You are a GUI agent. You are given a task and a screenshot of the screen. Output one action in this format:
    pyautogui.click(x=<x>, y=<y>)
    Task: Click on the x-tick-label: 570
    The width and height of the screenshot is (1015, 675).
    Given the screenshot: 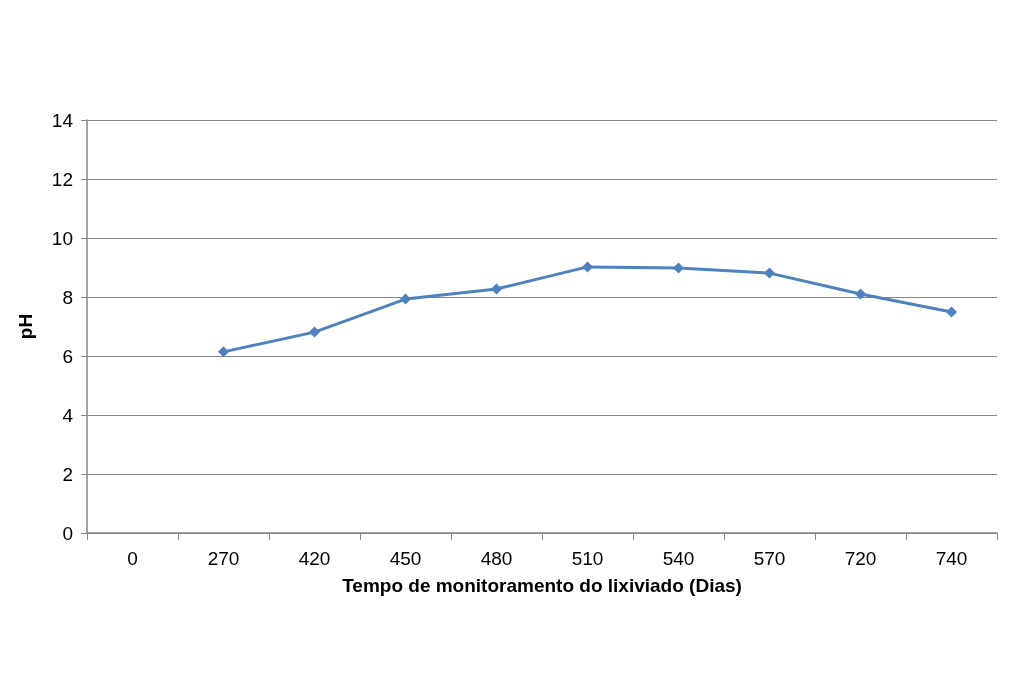 What is the action you would take?
    pyautogui.click(x=769, y=558)
    